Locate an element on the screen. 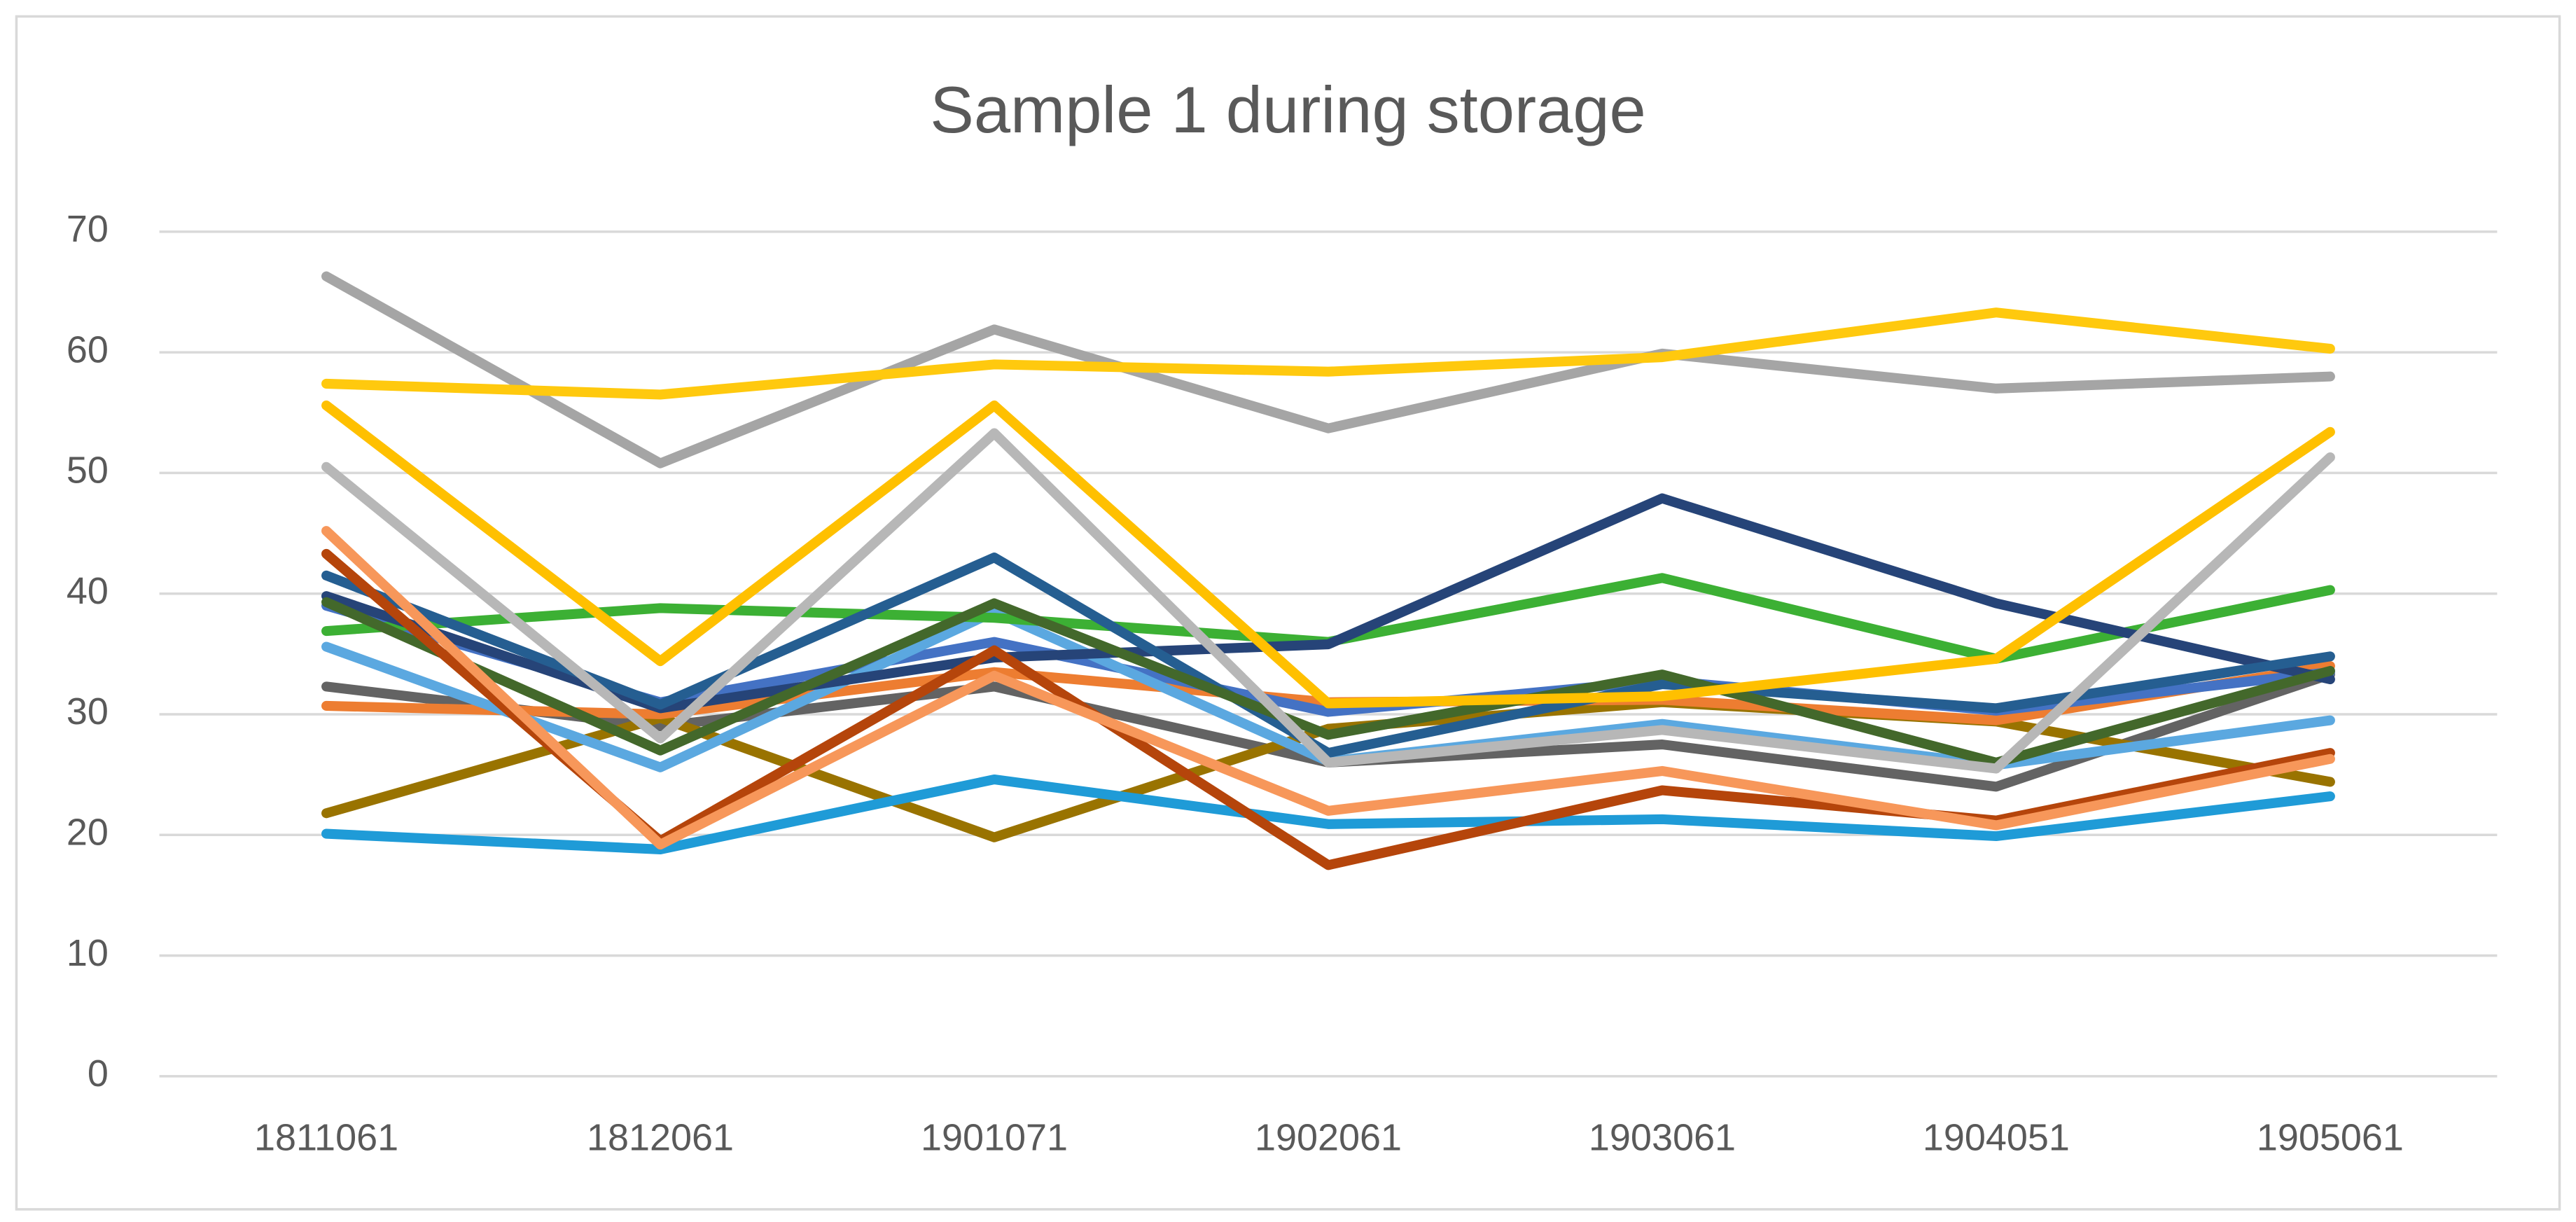 The width and height of the screenshot is (2576, 1222). y-tick-label: 10 is located at coordinates (88, 953).